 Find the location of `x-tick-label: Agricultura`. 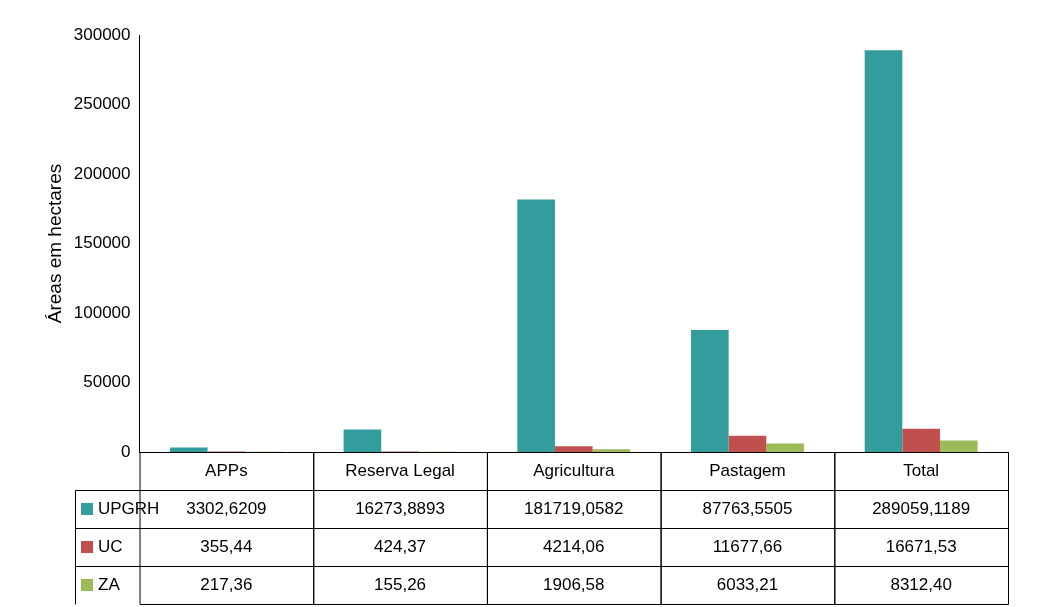

x-tick-label: Agricultura is located at coordinates (574, 470).